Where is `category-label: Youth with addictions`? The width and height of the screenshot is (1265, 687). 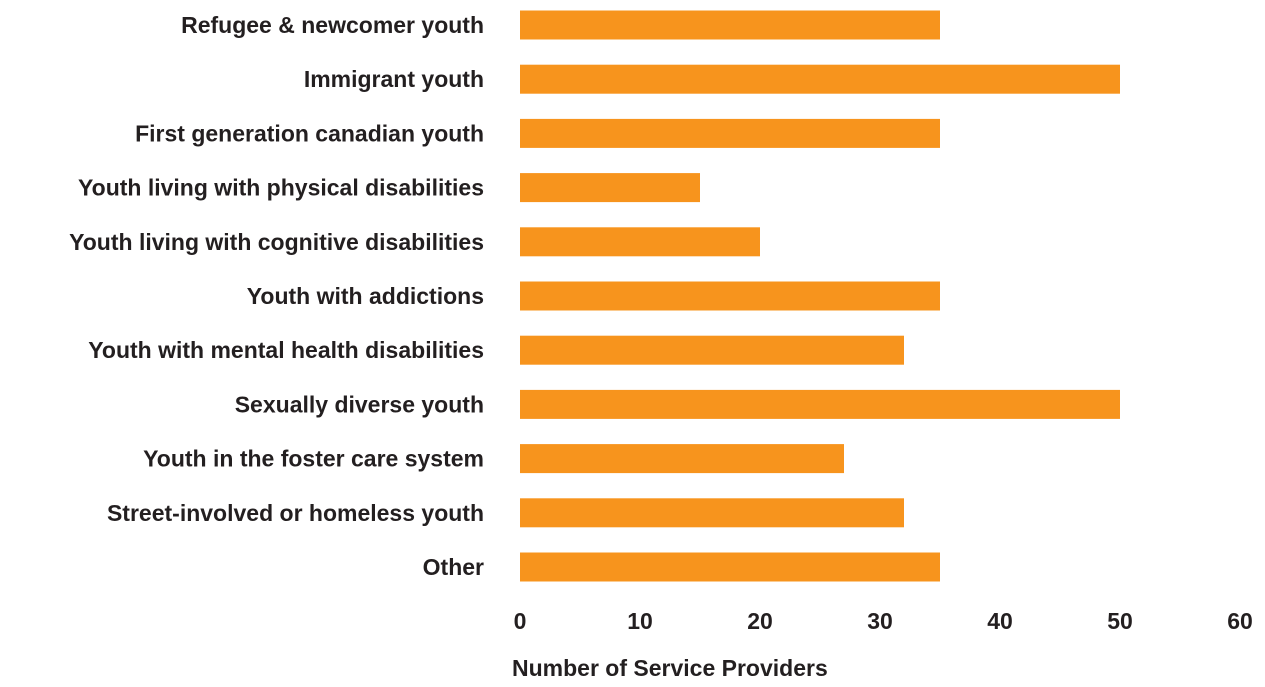
category-label: Youth with addictions is located at coordinates (365, 296).